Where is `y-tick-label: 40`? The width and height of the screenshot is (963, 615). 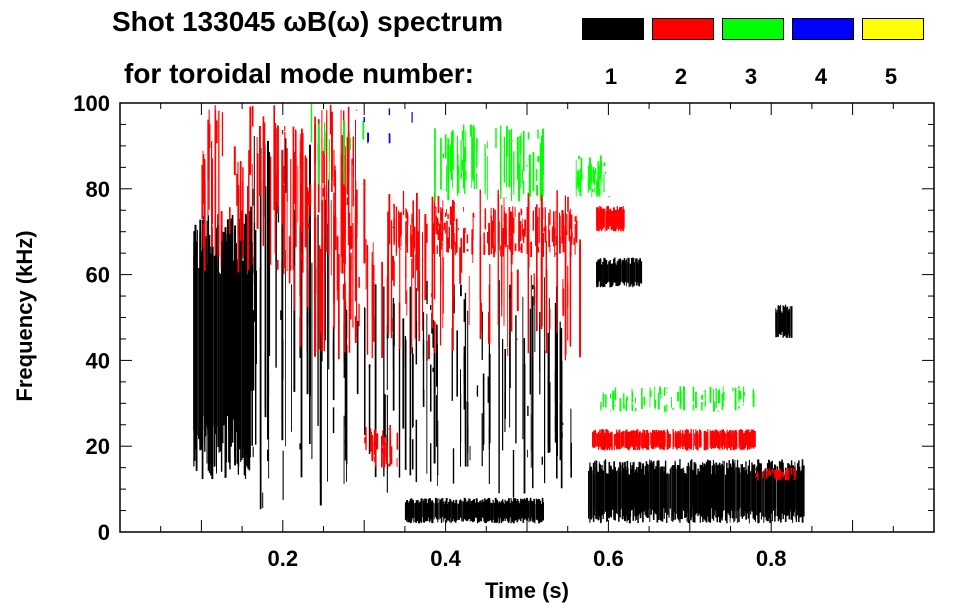 y-tick-label: 40 is located at coordinates (98, 360).